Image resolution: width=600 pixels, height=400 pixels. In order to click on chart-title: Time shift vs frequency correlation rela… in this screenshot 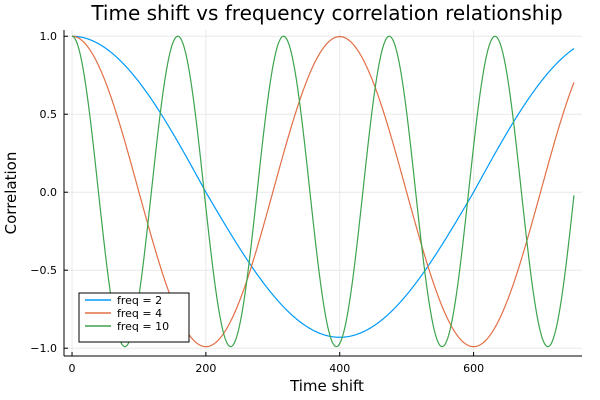, I will do `click(326, 13)`.